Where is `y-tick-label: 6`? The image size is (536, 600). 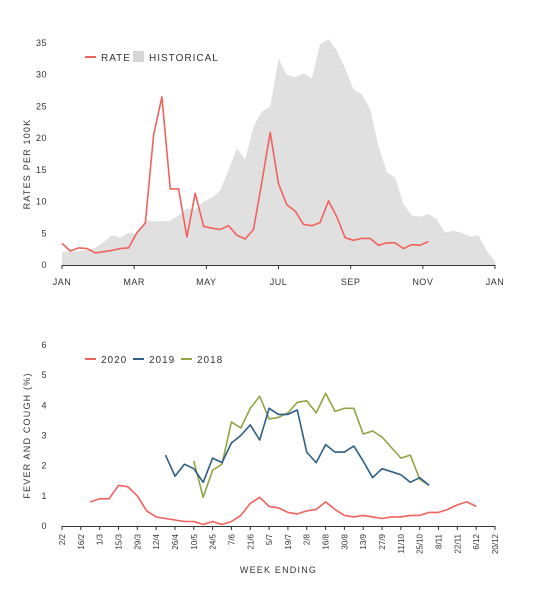
y-tick-label: 6 is located at coordinates (44, 345).